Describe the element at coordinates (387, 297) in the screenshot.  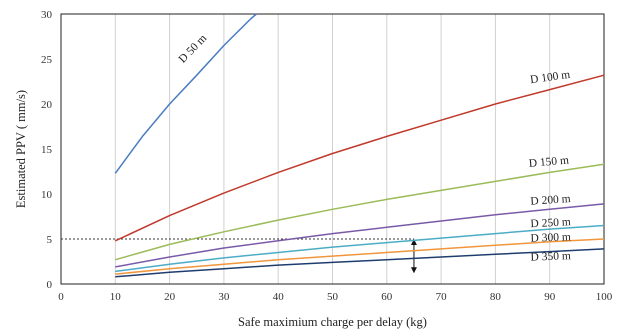
I see `x-tick-label: 60` at that location.